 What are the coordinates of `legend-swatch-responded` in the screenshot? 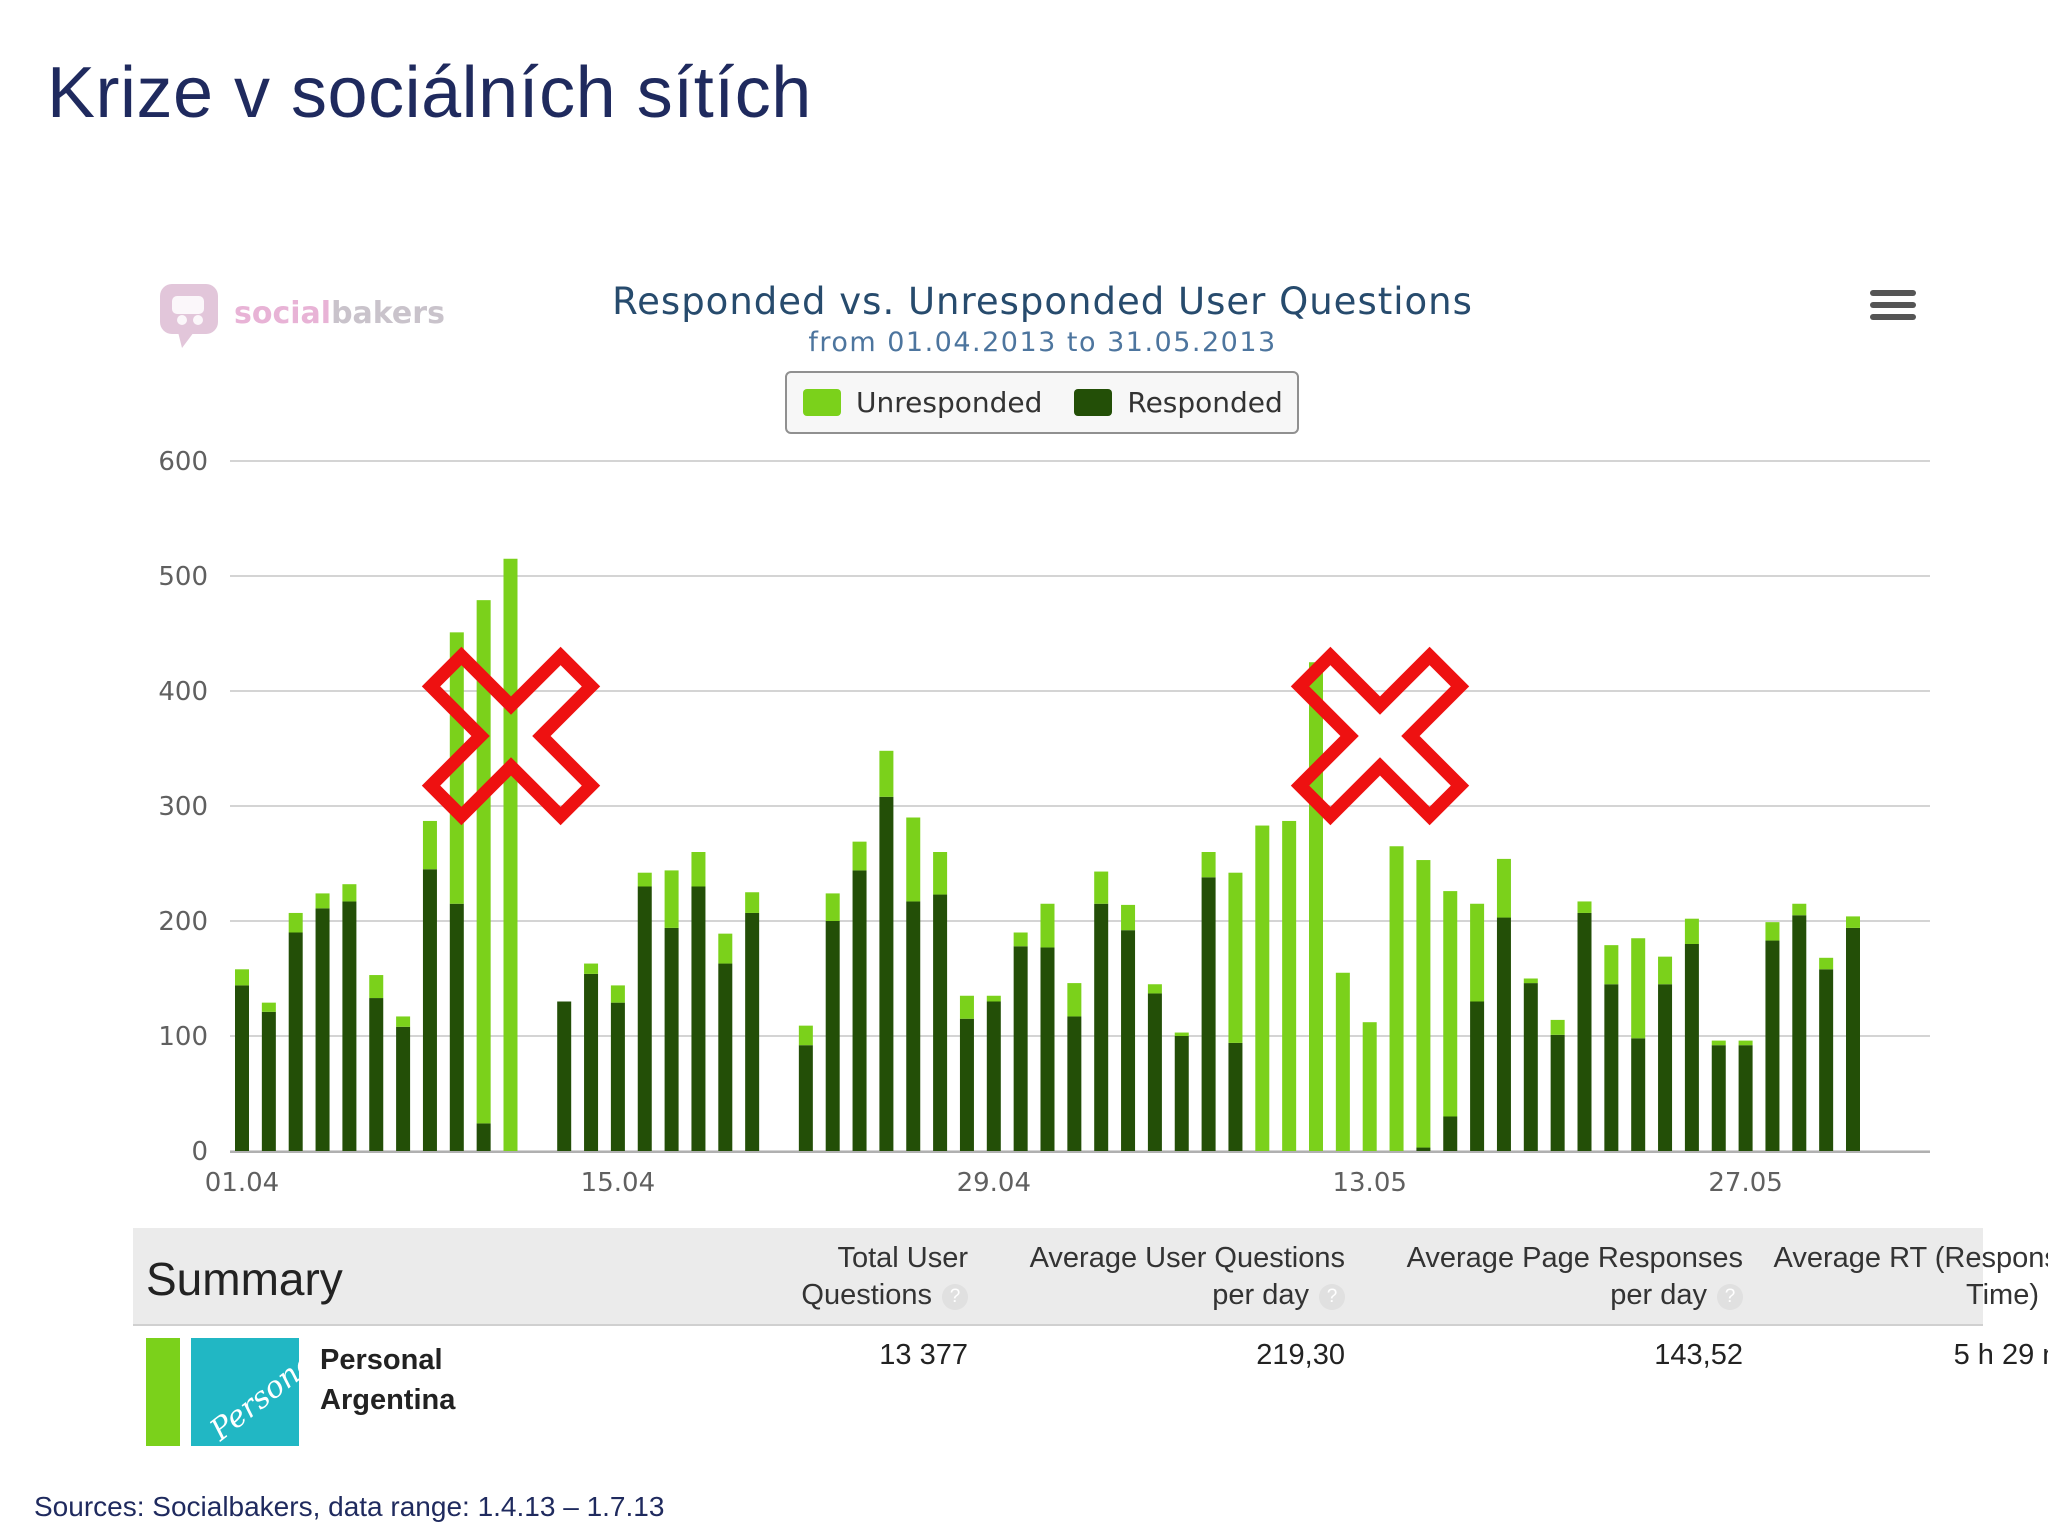 It's located at (1093, 402).